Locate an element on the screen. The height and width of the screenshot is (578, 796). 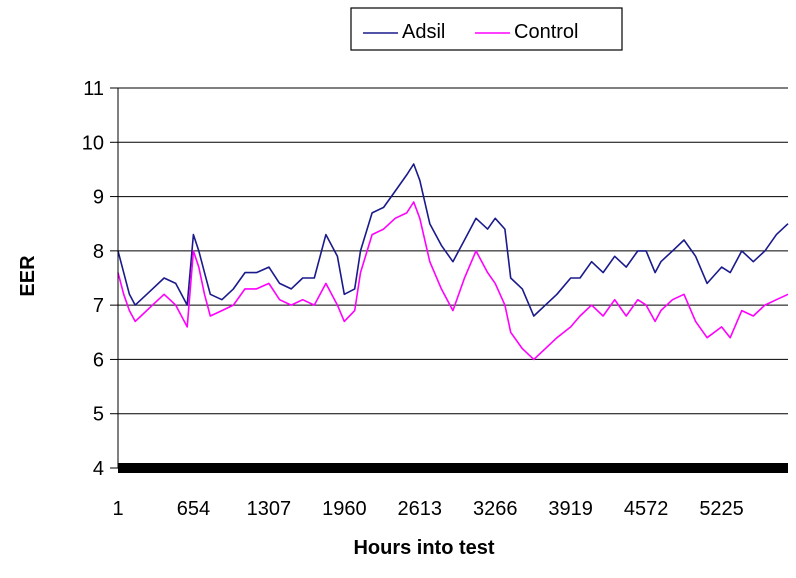
y-tick-label: 8 is located at coordinates (98, 252).